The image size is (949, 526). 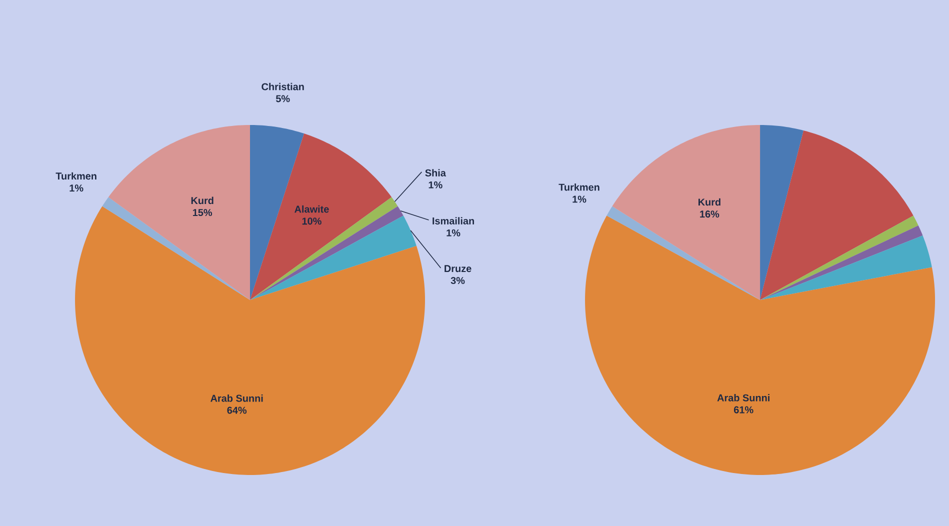 What do you see at coordinates (435, 172) in the screenshot?
I see `slice-label: Shia` at bounding box center [435, 172].